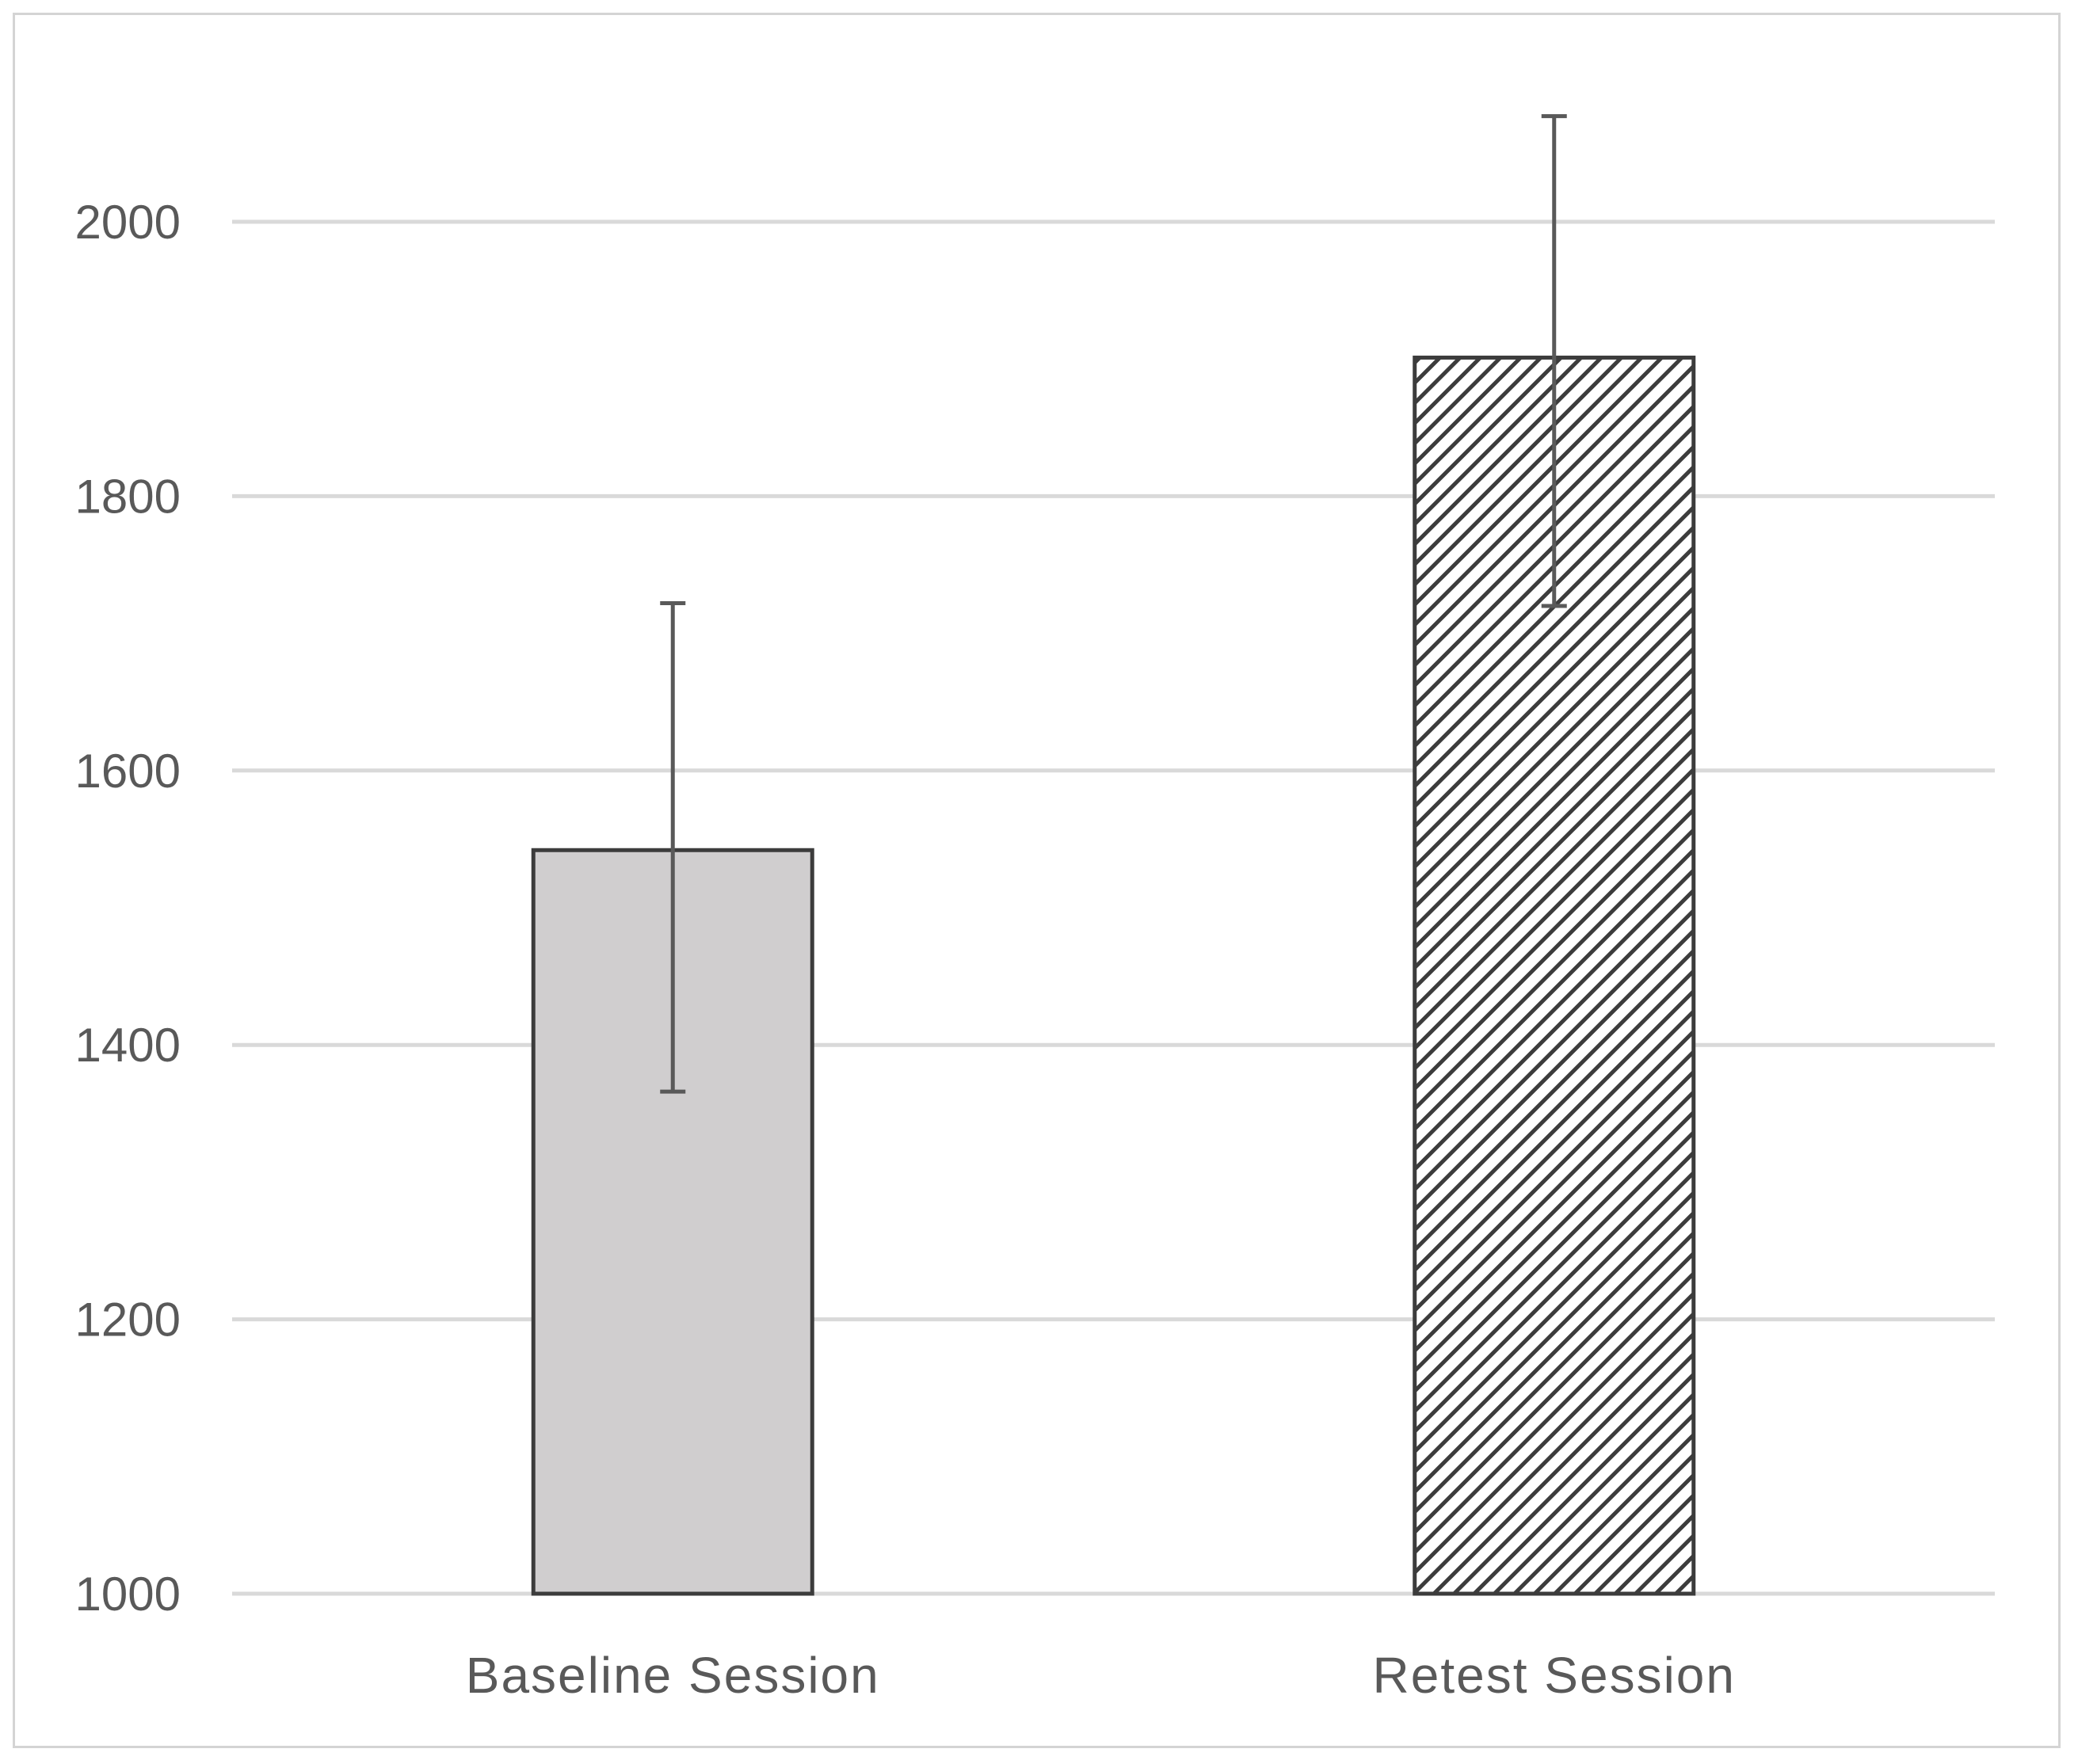  What do you see at coordinates (1555, 1676) in the screenshot?
I see `x-category-label: Retest Session` at bounding box center [1555, 1676].